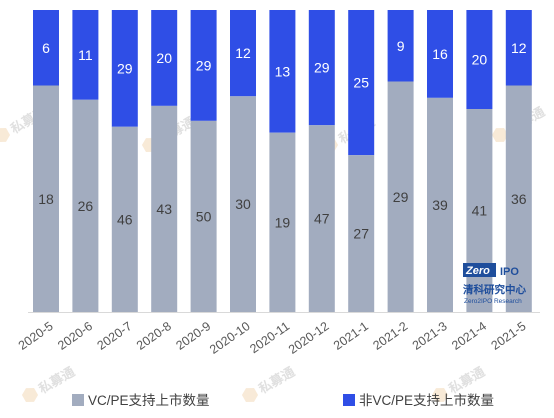 Image resolution: width=554 pixels, height=418 pixels. I want to click on zero2ipo-logo: Zero IPO 清科研究中心 Zero2IPO Research, so click(494, 284).